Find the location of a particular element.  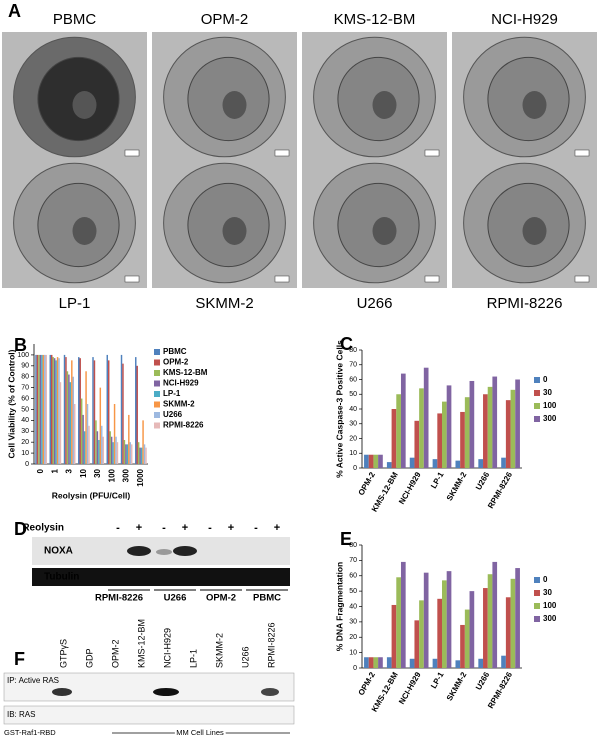

y-tick-label: 50 is located at coordinates (353, 591).